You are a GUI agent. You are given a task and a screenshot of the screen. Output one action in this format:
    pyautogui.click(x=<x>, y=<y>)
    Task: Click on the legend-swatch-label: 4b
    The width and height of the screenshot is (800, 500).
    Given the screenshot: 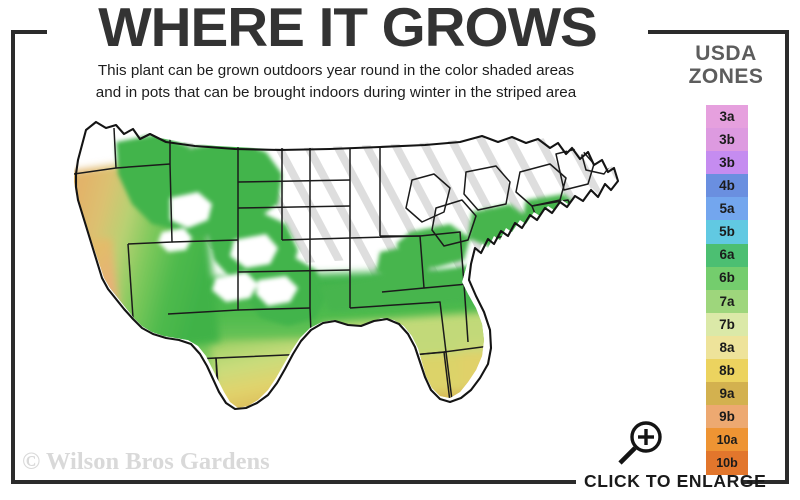 What is the action you would take?
    pyautogui.click(x=727, y=186)
    